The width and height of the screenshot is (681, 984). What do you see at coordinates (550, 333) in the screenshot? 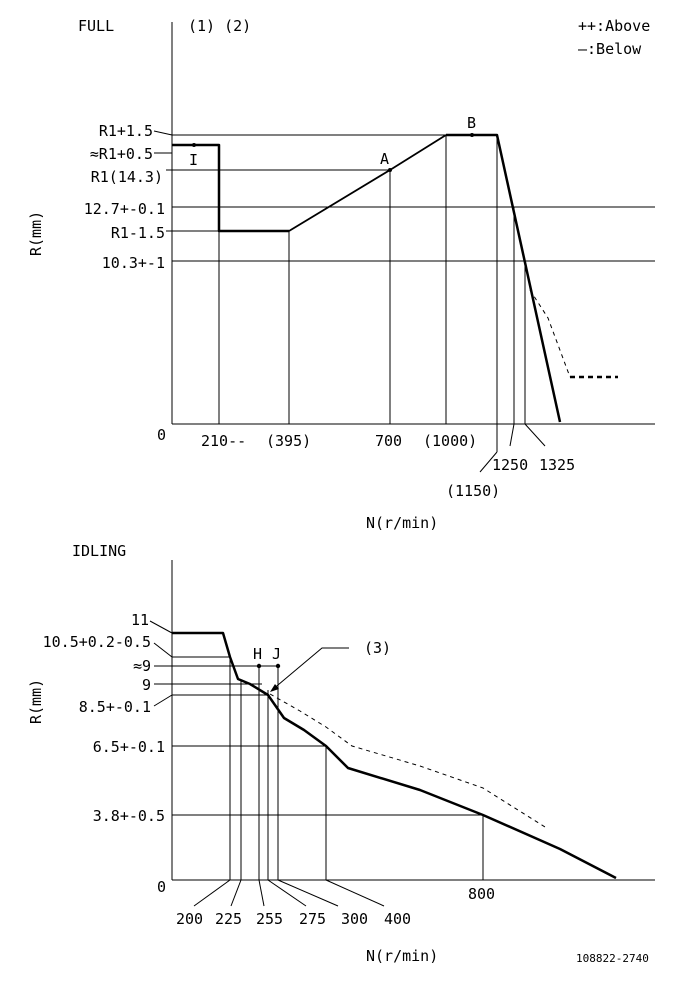
I see `full-dashed-limit` at bounding box center [550, 333].